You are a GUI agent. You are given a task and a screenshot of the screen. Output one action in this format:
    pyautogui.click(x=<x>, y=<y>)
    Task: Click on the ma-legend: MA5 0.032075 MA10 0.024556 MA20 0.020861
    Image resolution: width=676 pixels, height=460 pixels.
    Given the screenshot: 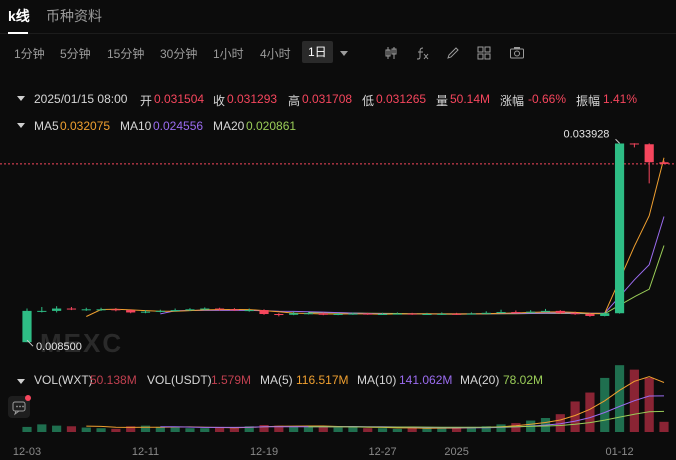 What is the action you would take?
    pyautogui.click(x=338, y=126)
    